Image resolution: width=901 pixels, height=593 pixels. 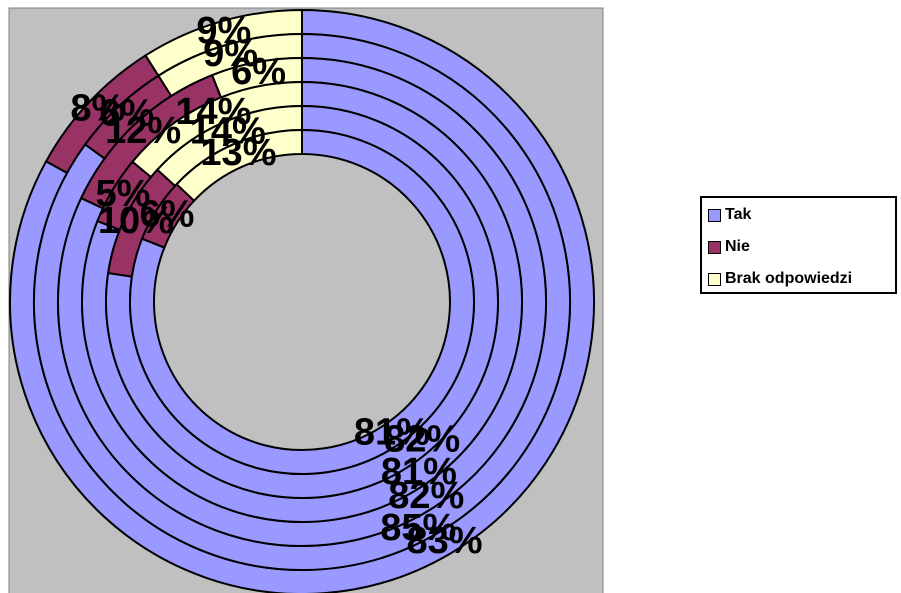 What do you see at coordinates (418, 528) in the screenshot?
I see `data-label-ring2-tak: 85%` at bounding box center [418, 528].